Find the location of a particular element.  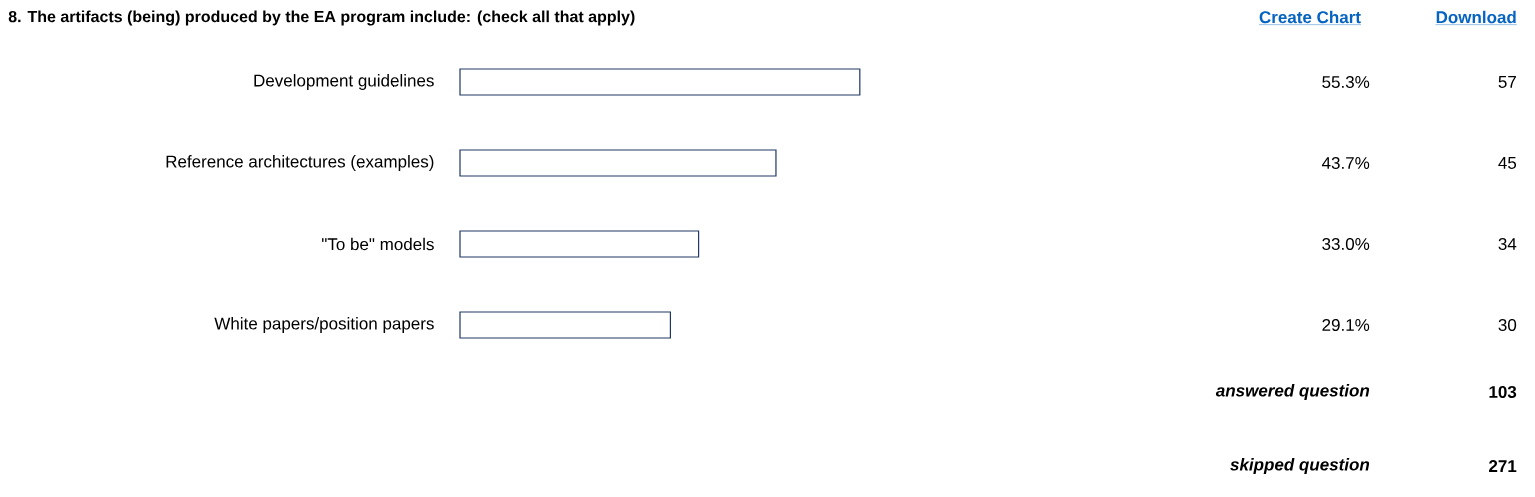

text: skipped question is located at coordinates (1300, 466).